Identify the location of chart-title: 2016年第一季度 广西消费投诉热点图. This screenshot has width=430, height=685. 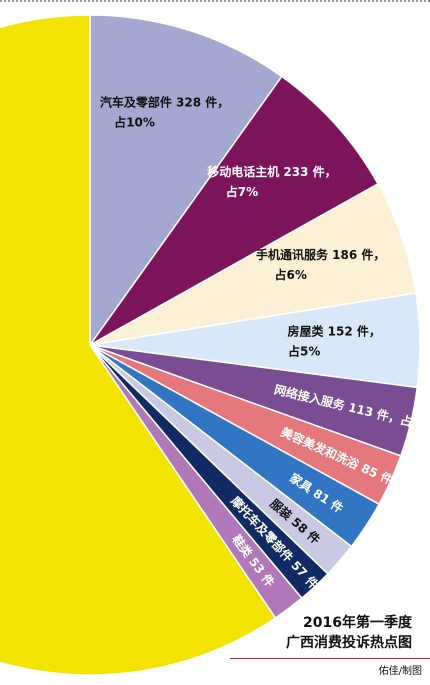
(349, 633).